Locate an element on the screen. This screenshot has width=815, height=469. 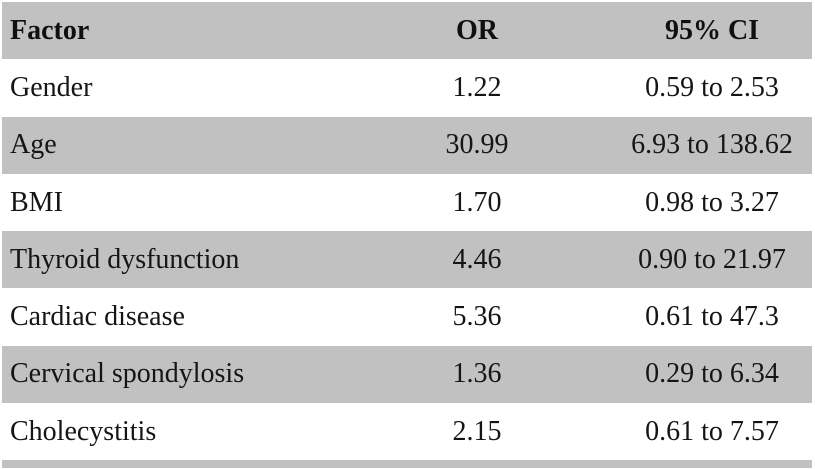
ci-cell: 0.29 to 6.34 is located at coordinates (712, 374).